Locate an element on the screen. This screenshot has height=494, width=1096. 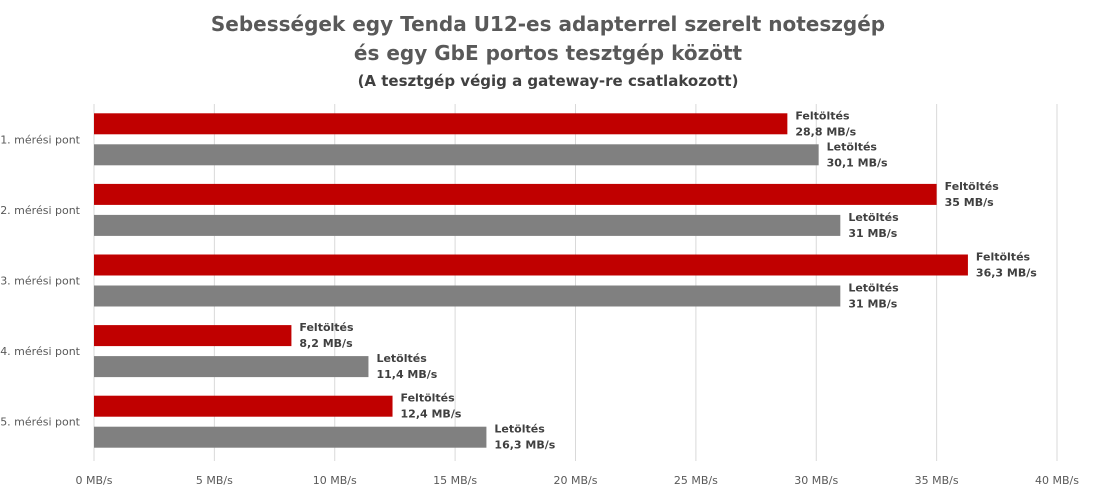
x-tick-label: 0 MB/s is located at coordinates (94, 480).